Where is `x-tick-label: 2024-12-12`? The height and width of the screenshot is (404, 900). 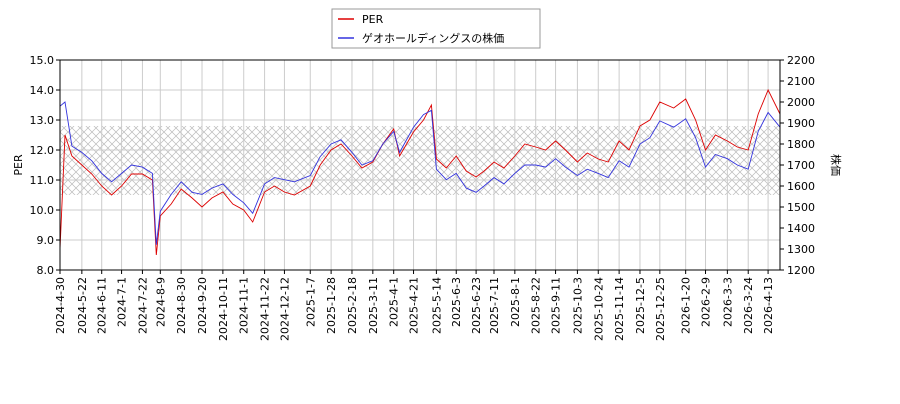
x-tick-label: 2024-12-12 is located at coordinates (284, 309).